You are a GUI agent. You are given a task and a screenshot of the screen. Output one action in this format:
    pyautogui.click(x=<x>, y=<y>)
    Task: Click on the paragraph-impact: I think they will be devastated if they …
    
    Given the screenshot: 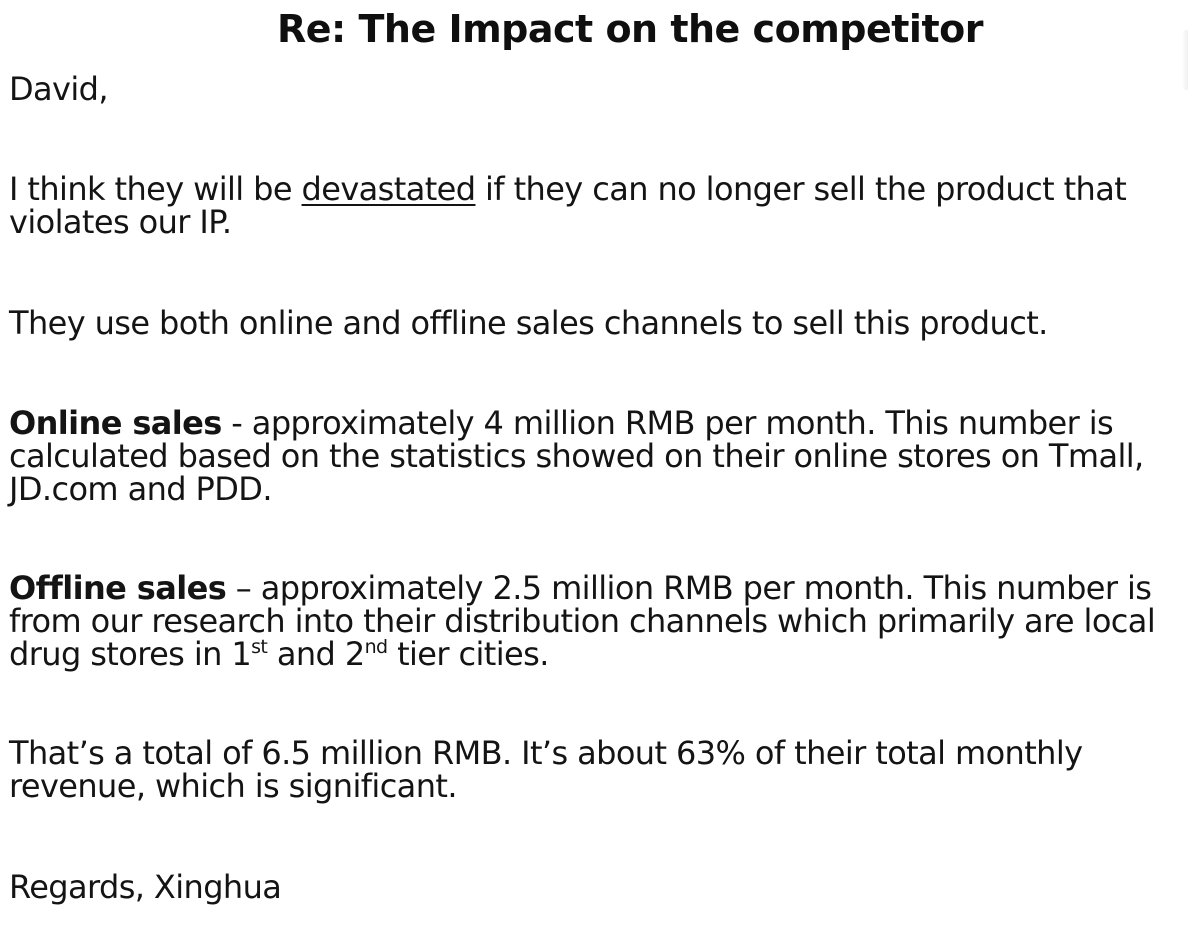 What is the action you would take?
    pyautogui.click(x=568, y=205)
    